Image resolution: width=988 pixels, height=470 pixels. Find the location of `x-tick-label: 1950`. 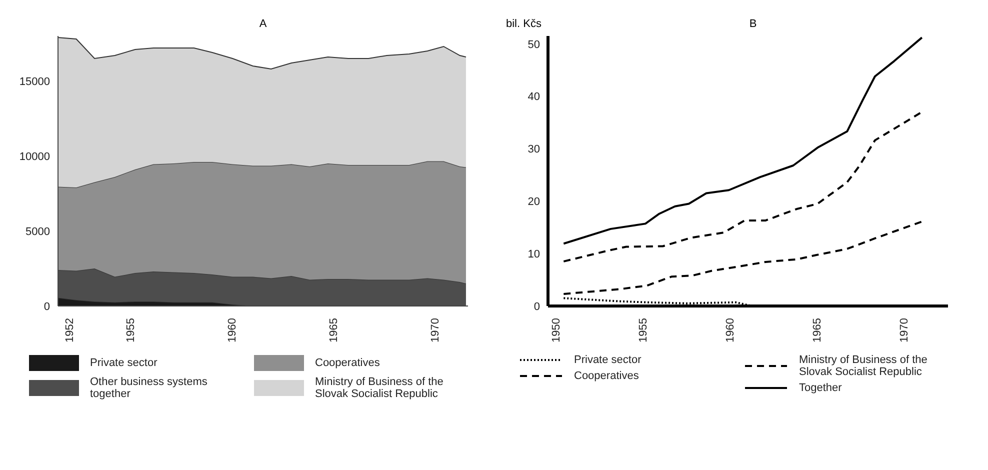

x-tick-label: 1950 is located at coordinates (556, 330).